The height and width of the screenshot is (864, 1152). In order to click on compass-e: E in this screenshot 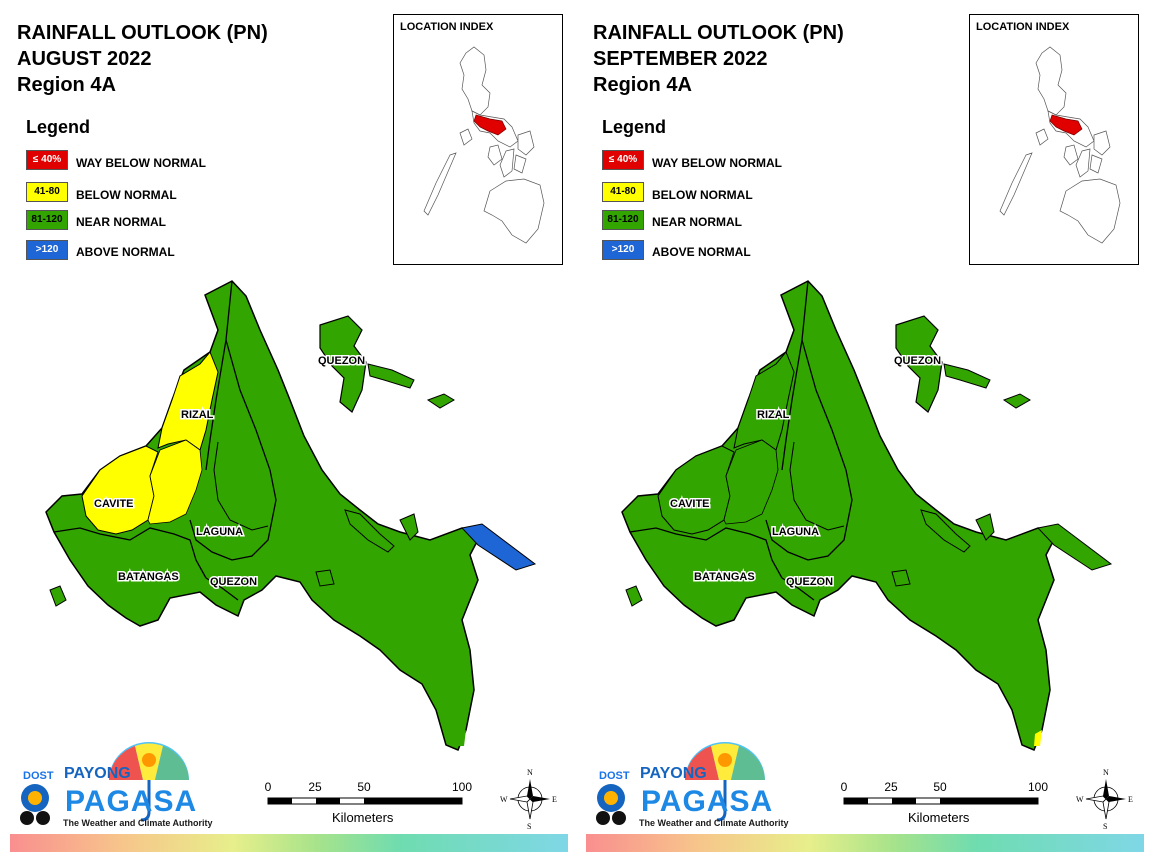, I will do `click(1130, 799)`.